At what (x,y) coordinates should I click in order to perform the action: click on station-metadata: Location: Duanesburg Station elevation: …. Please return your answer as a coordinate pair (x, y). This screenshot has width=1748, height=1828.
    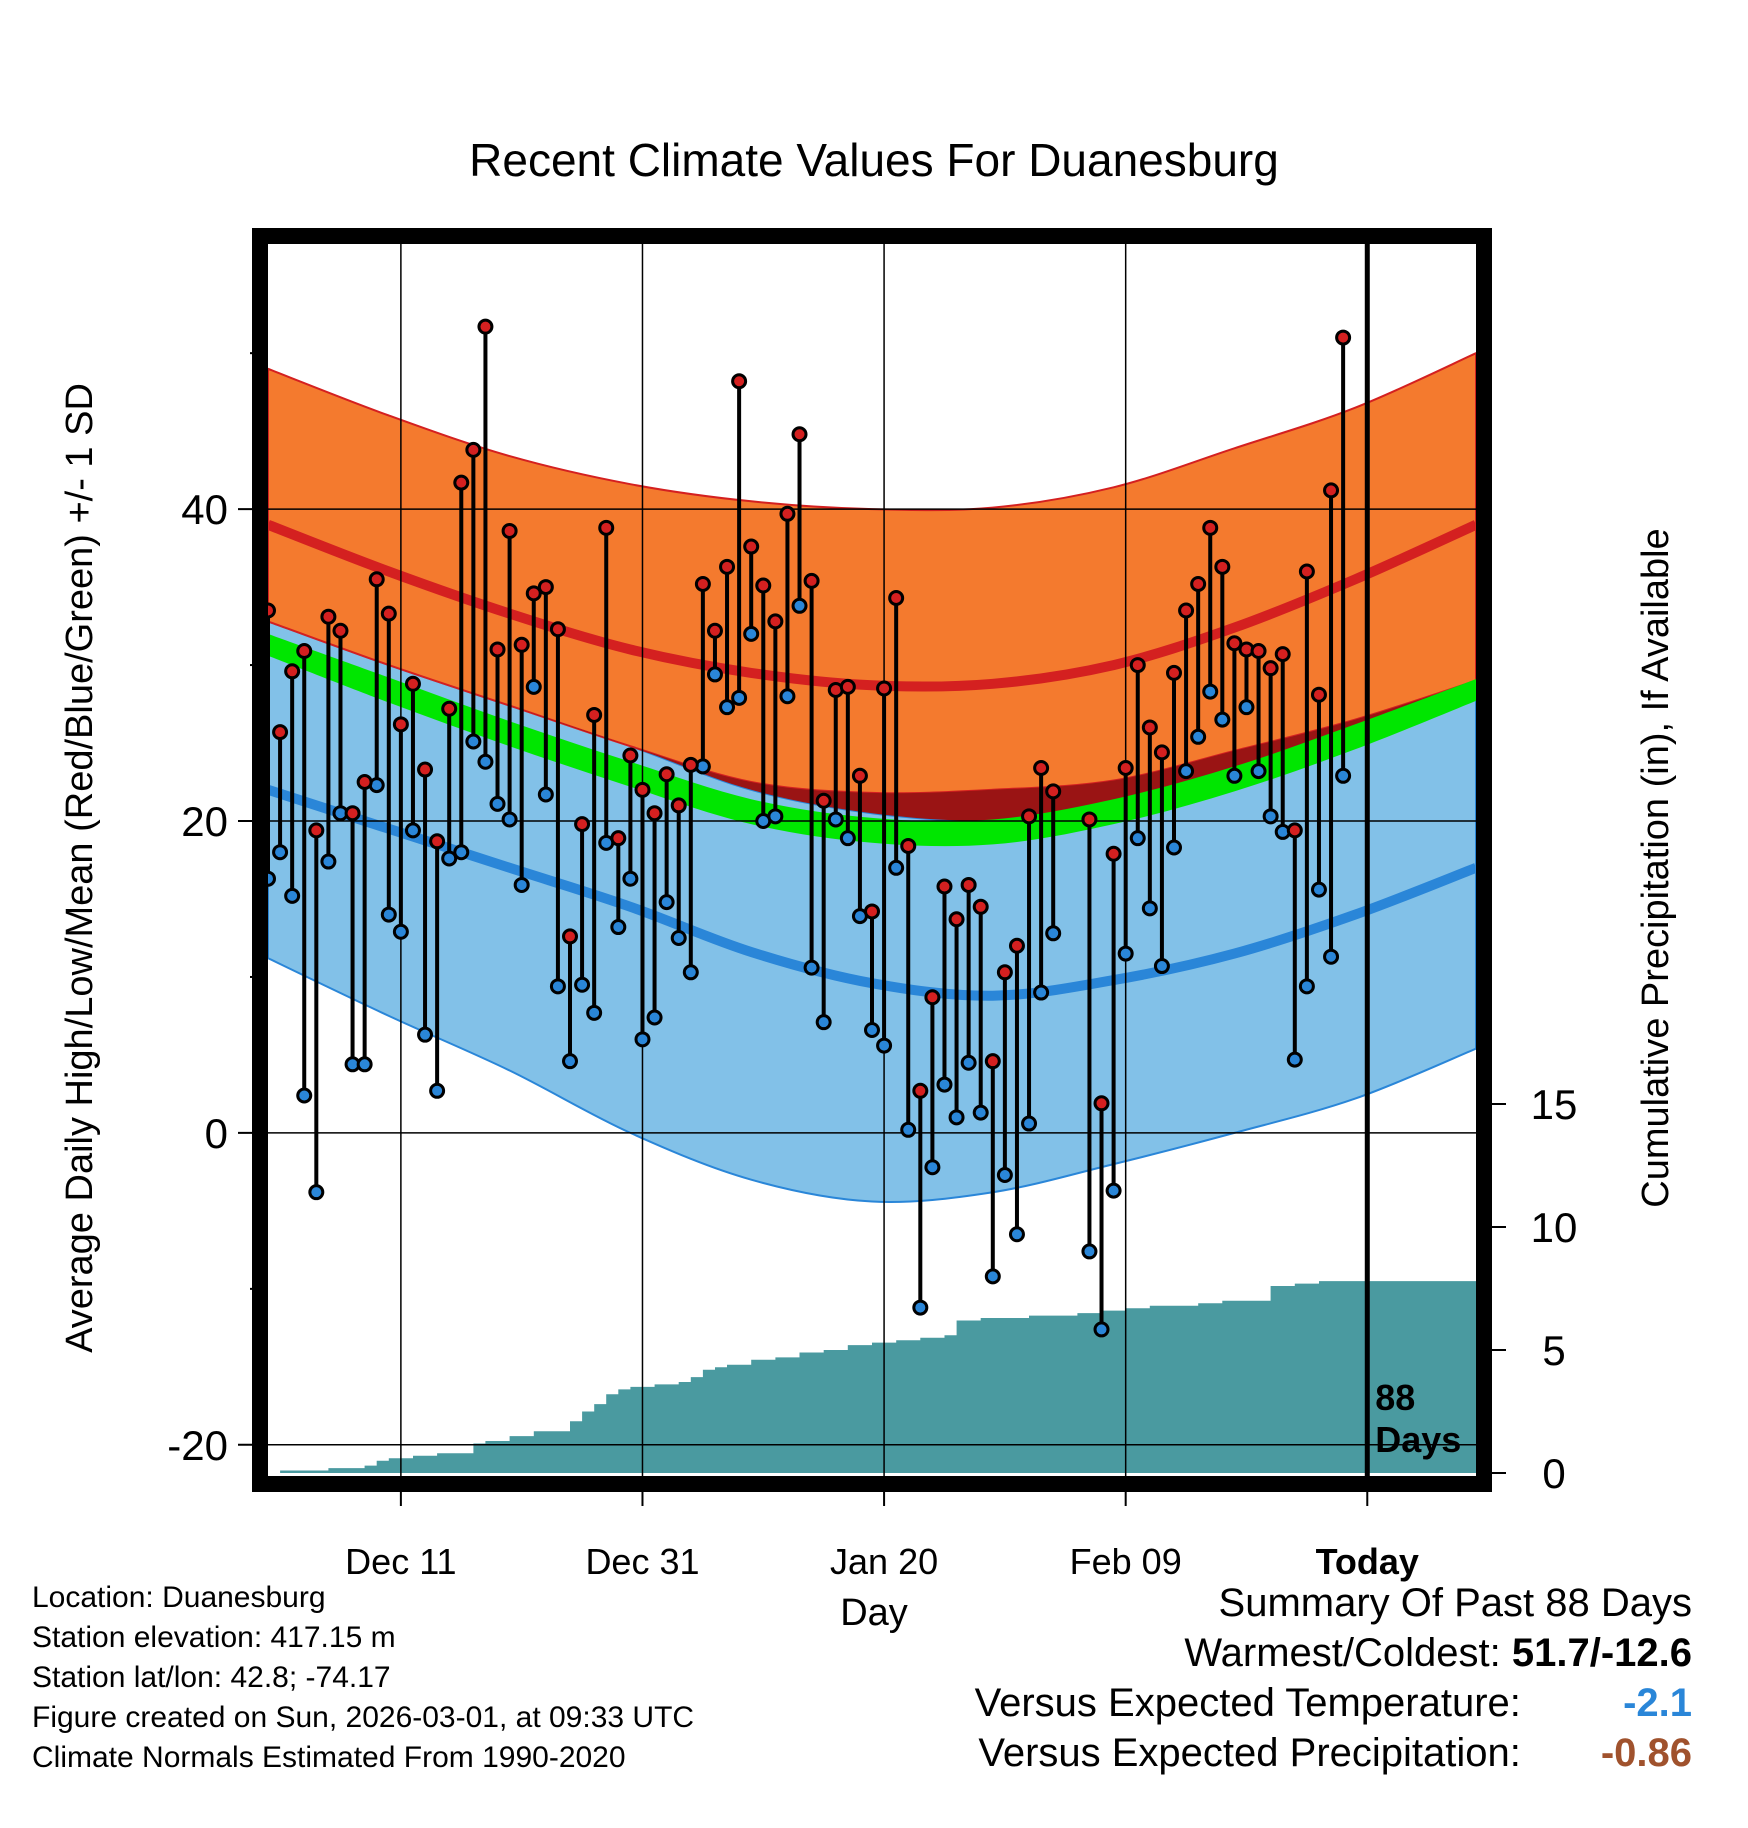
    Looking at the image, I should click on (363, 1678).